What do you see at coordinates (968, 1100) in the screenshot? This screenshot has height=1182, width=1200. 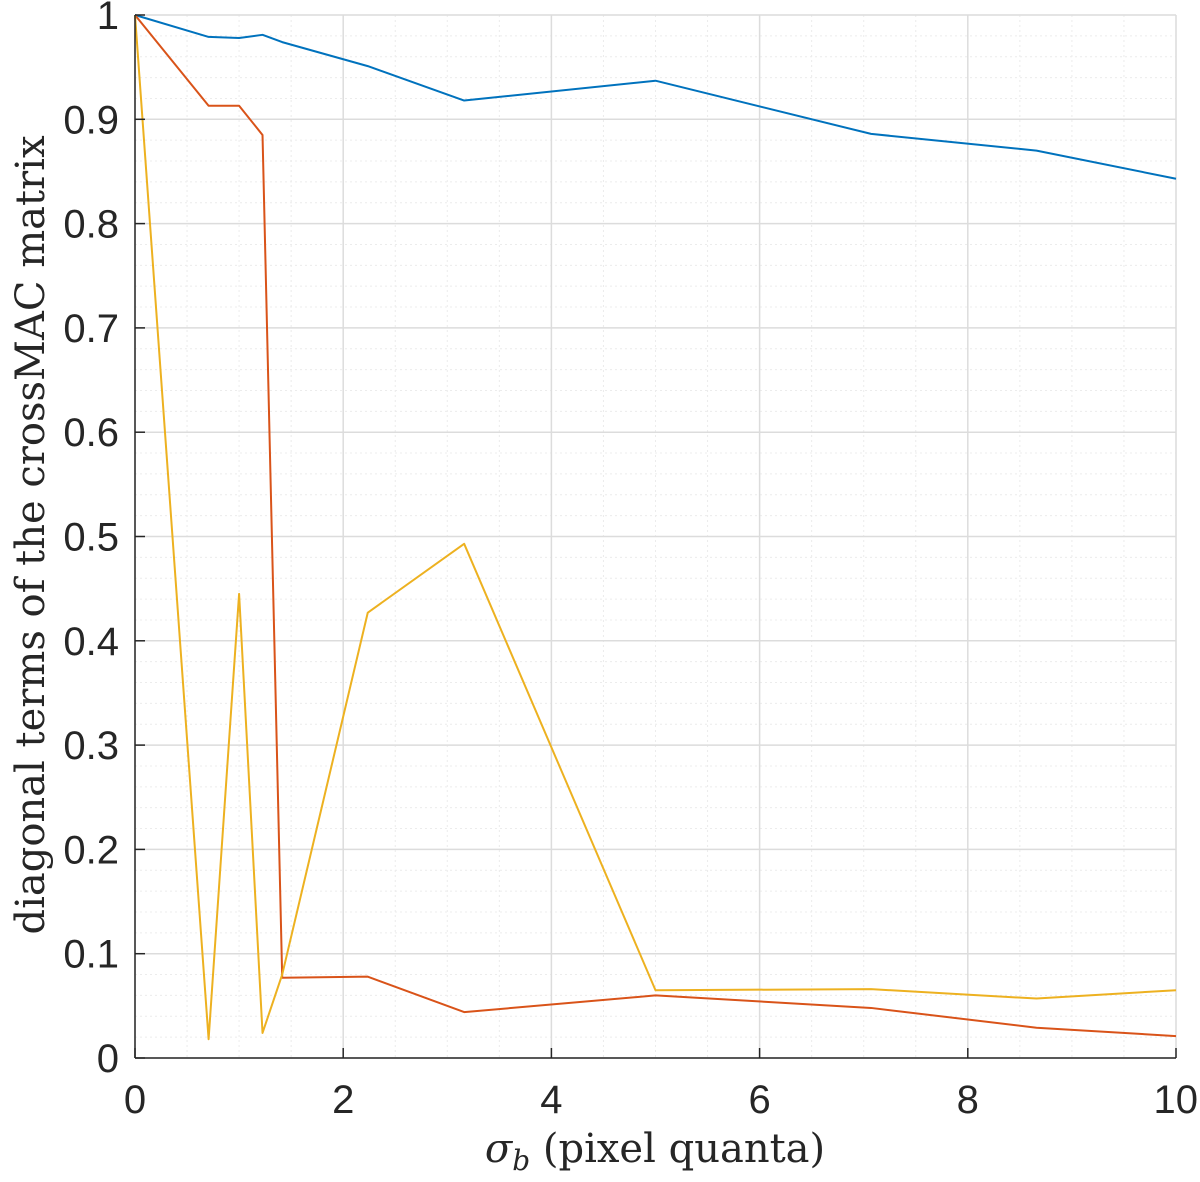 I see `x-tick-label: 8` at bounding box center [968, 1100].